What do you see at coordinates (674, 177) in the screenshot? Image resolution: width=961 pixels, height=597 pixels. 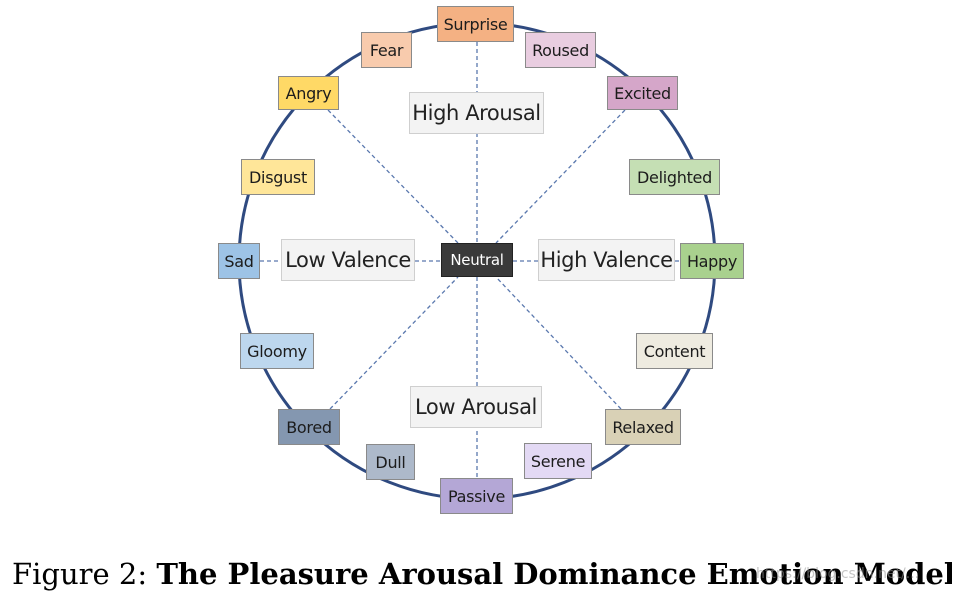 I see `emotion-delighted: Delighted` at bounding box center [674, 177].